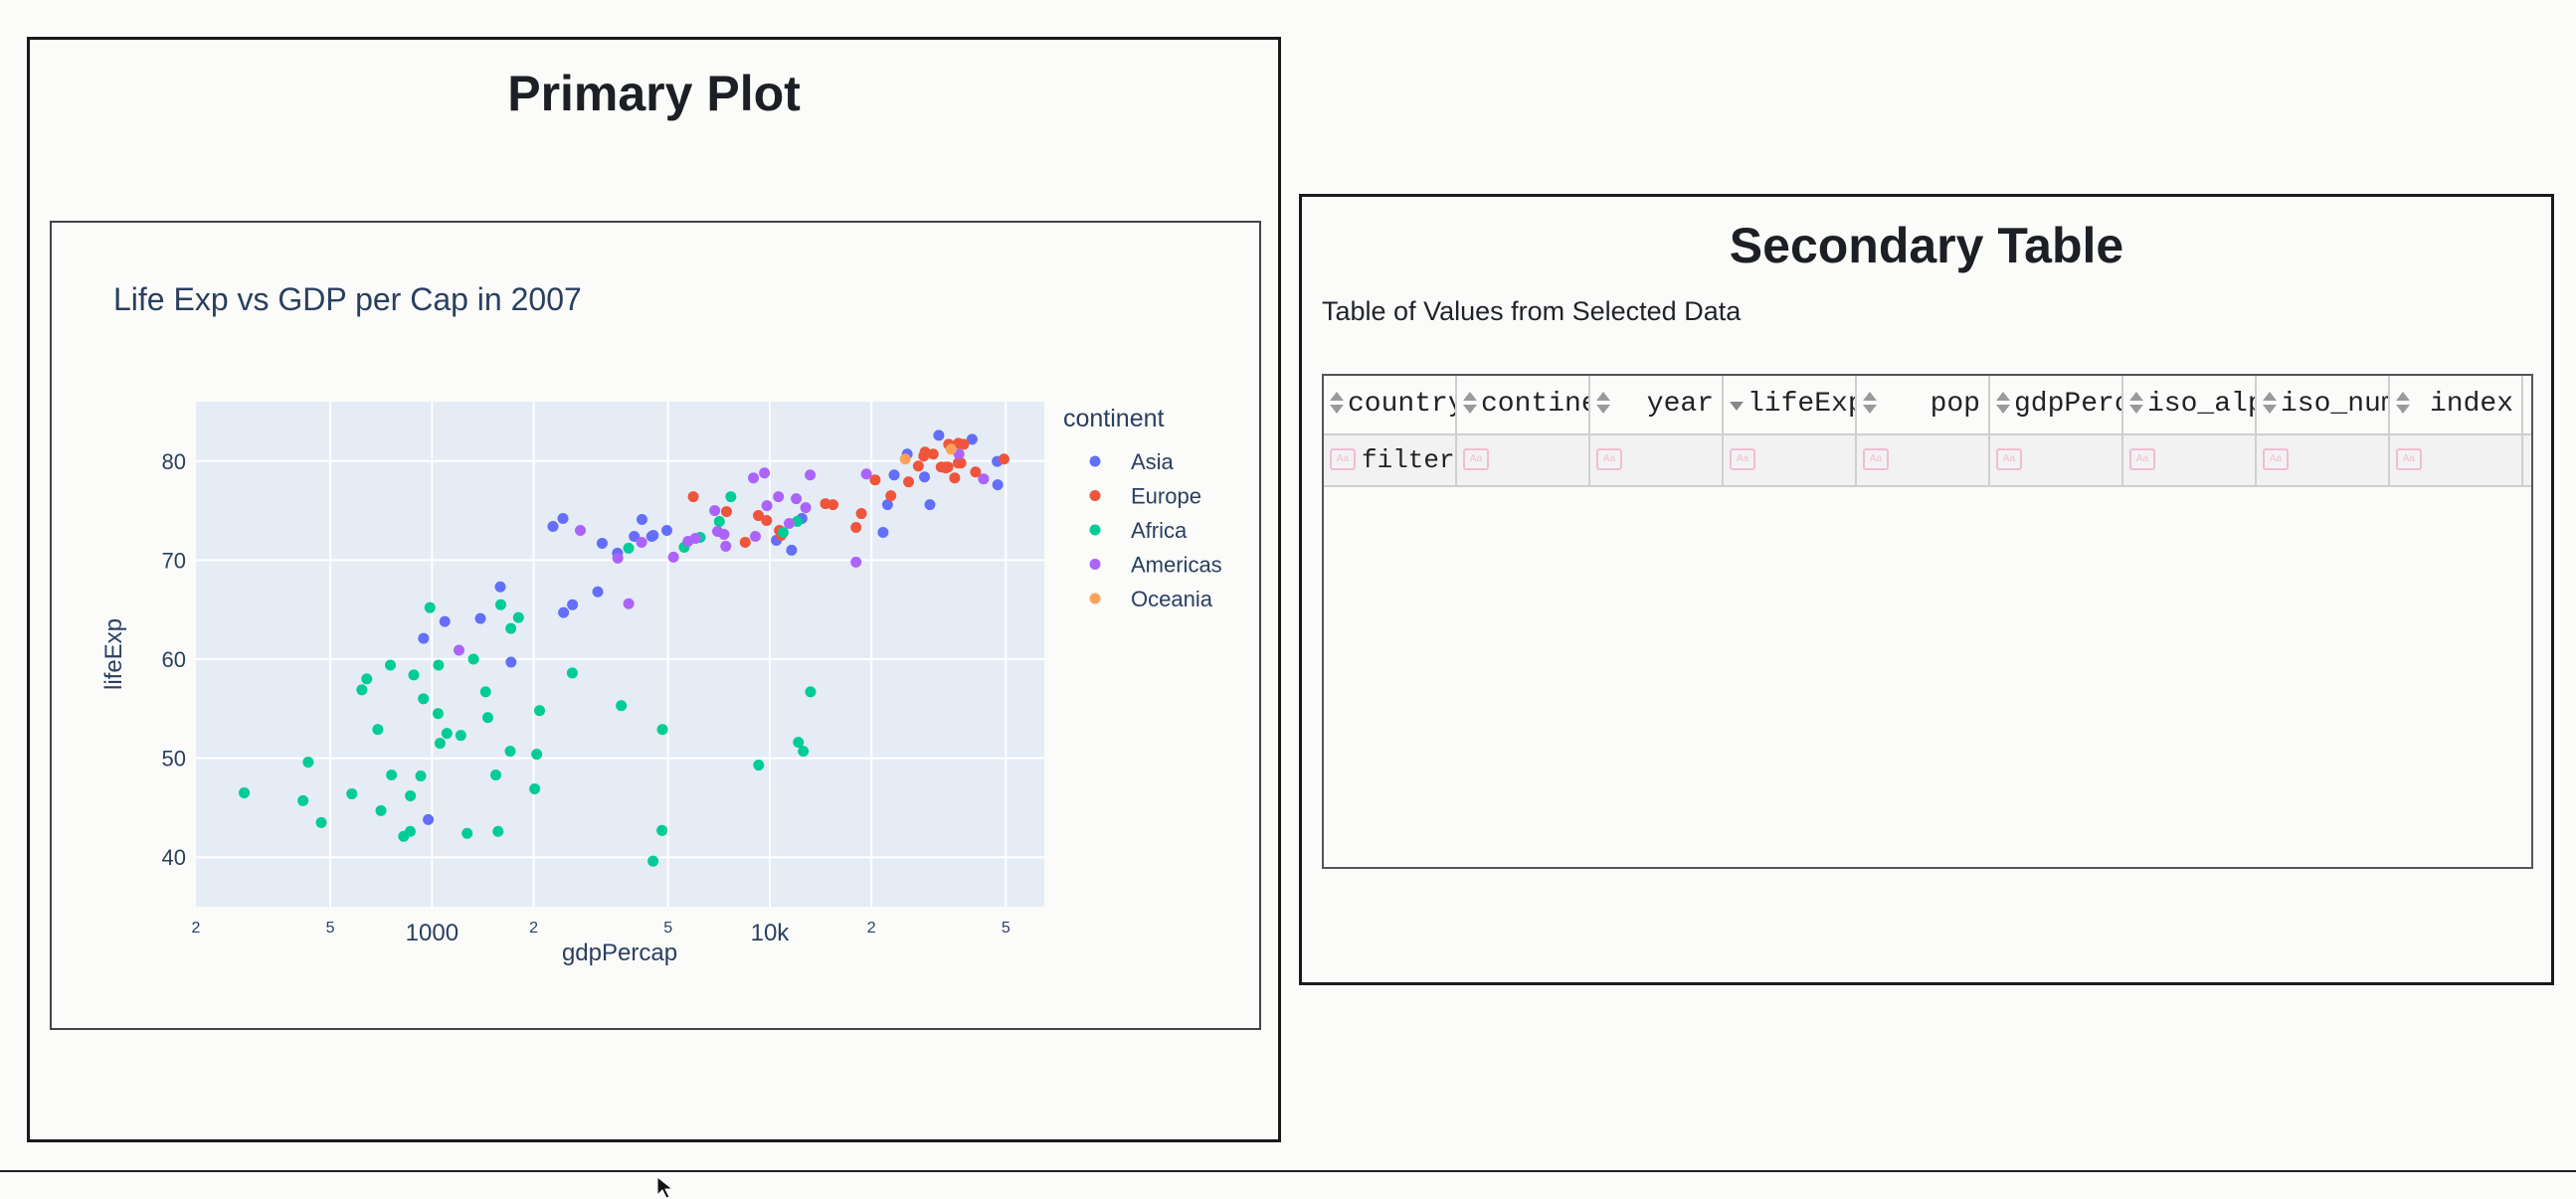  Describe the element at coordinates (1095, 461) in the screenshot. I see `legend-marker-asia` at that location.